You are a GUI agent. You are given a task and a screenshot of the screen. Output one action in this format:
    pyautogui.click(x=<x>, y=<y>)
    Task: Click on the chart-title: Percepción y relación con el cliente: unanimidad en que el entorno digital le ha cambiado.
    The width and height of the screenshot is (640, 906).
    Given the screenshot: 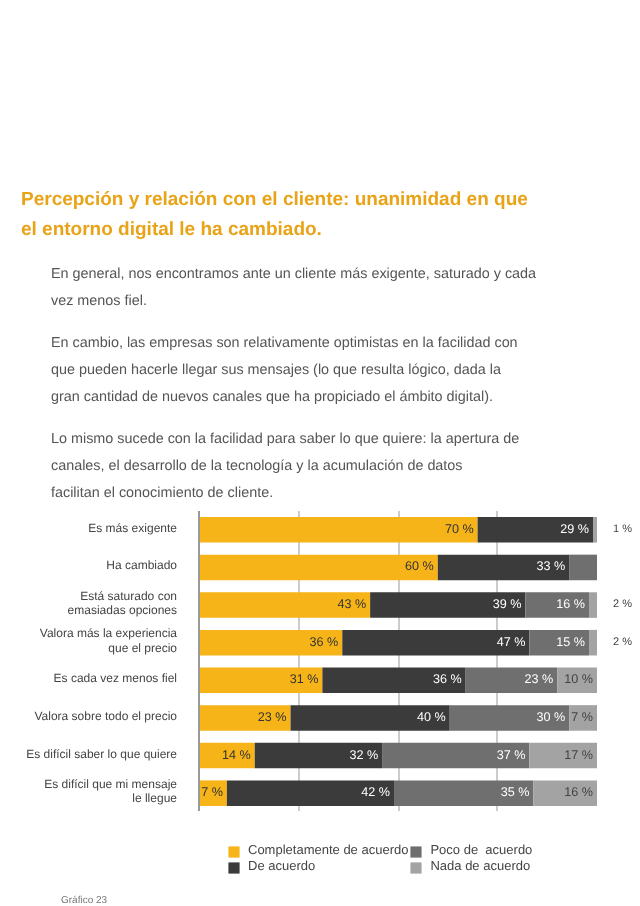 What is the action you would take?
    pyautogui.click(x=274, y=215)
    